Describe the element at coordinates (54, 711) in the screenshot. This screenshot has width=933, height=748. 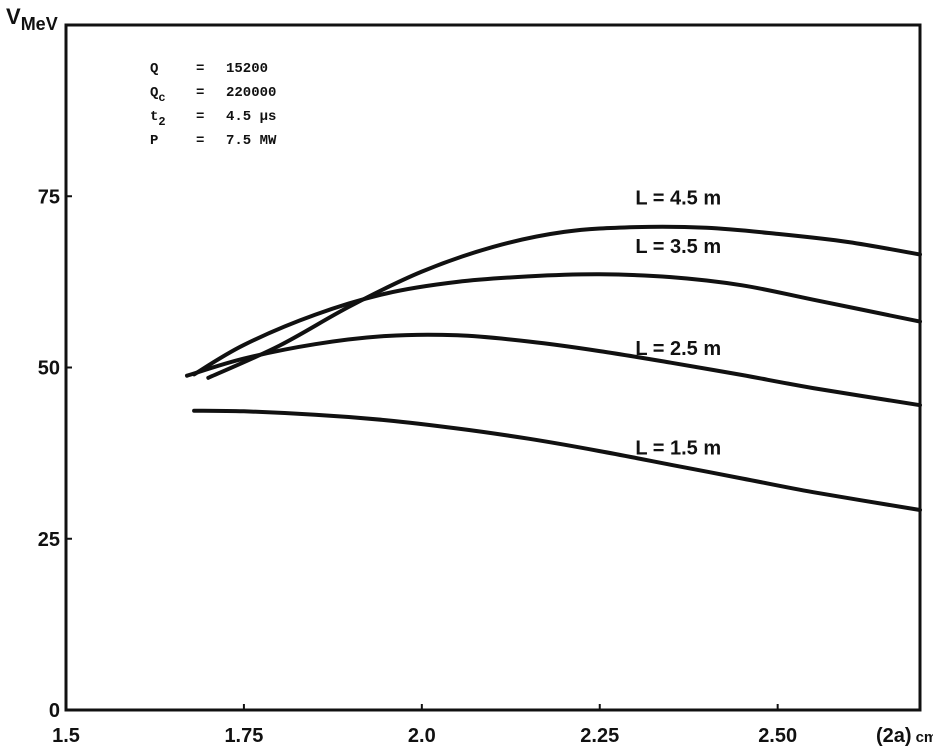
I see `y-tick-label: 0` at that location.